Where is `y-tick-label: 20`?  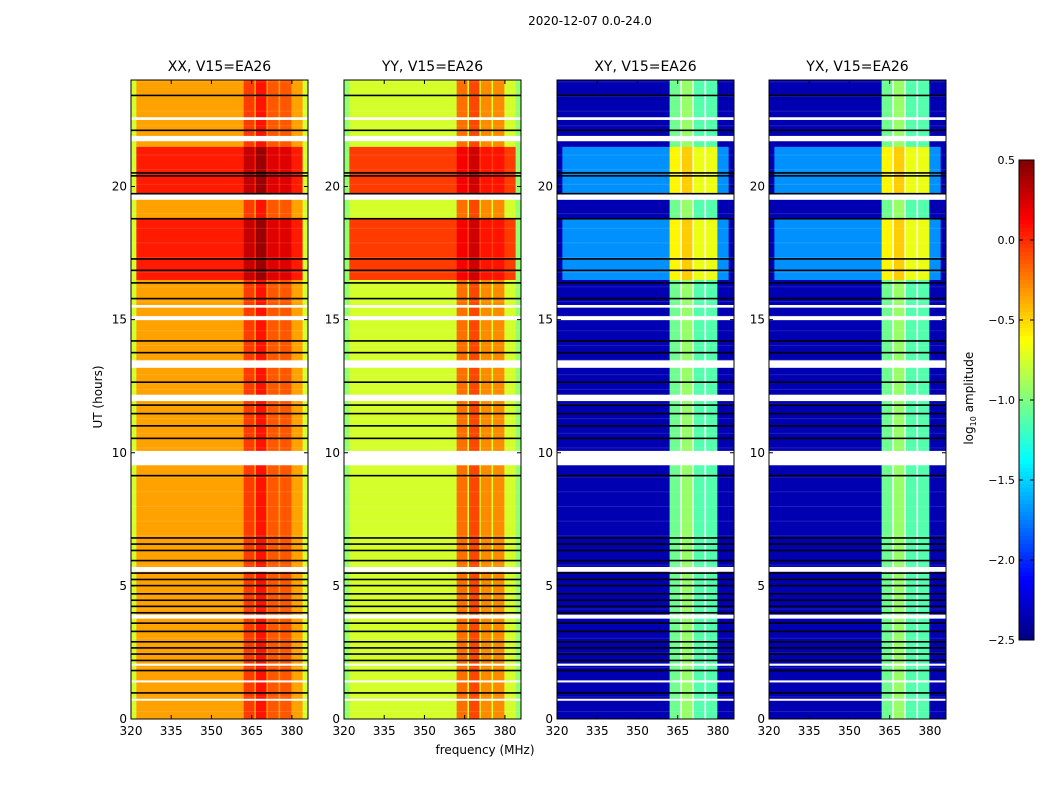 y-tick-label: 20 is located at coordinates (757, 187).